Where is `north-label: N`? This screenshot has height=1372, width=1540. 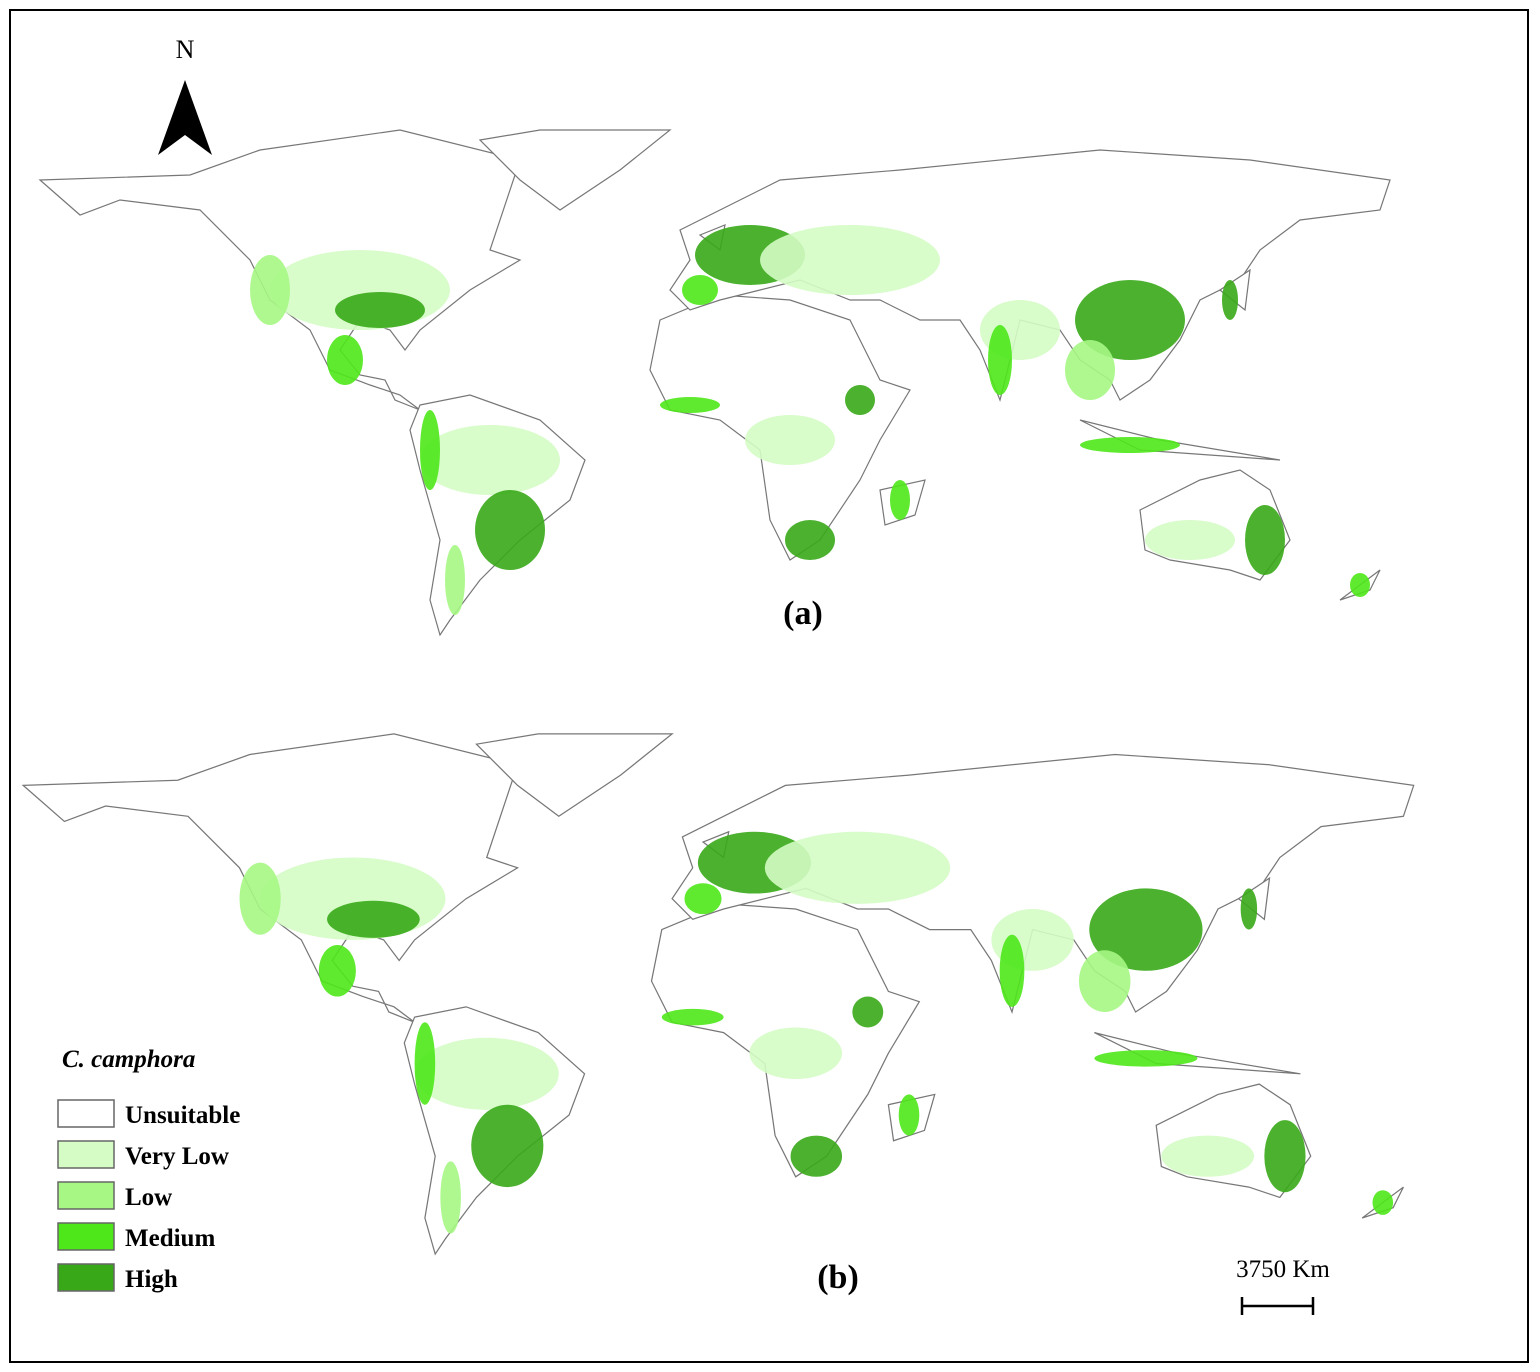
north-label: N is located at coordinates (185, 49).